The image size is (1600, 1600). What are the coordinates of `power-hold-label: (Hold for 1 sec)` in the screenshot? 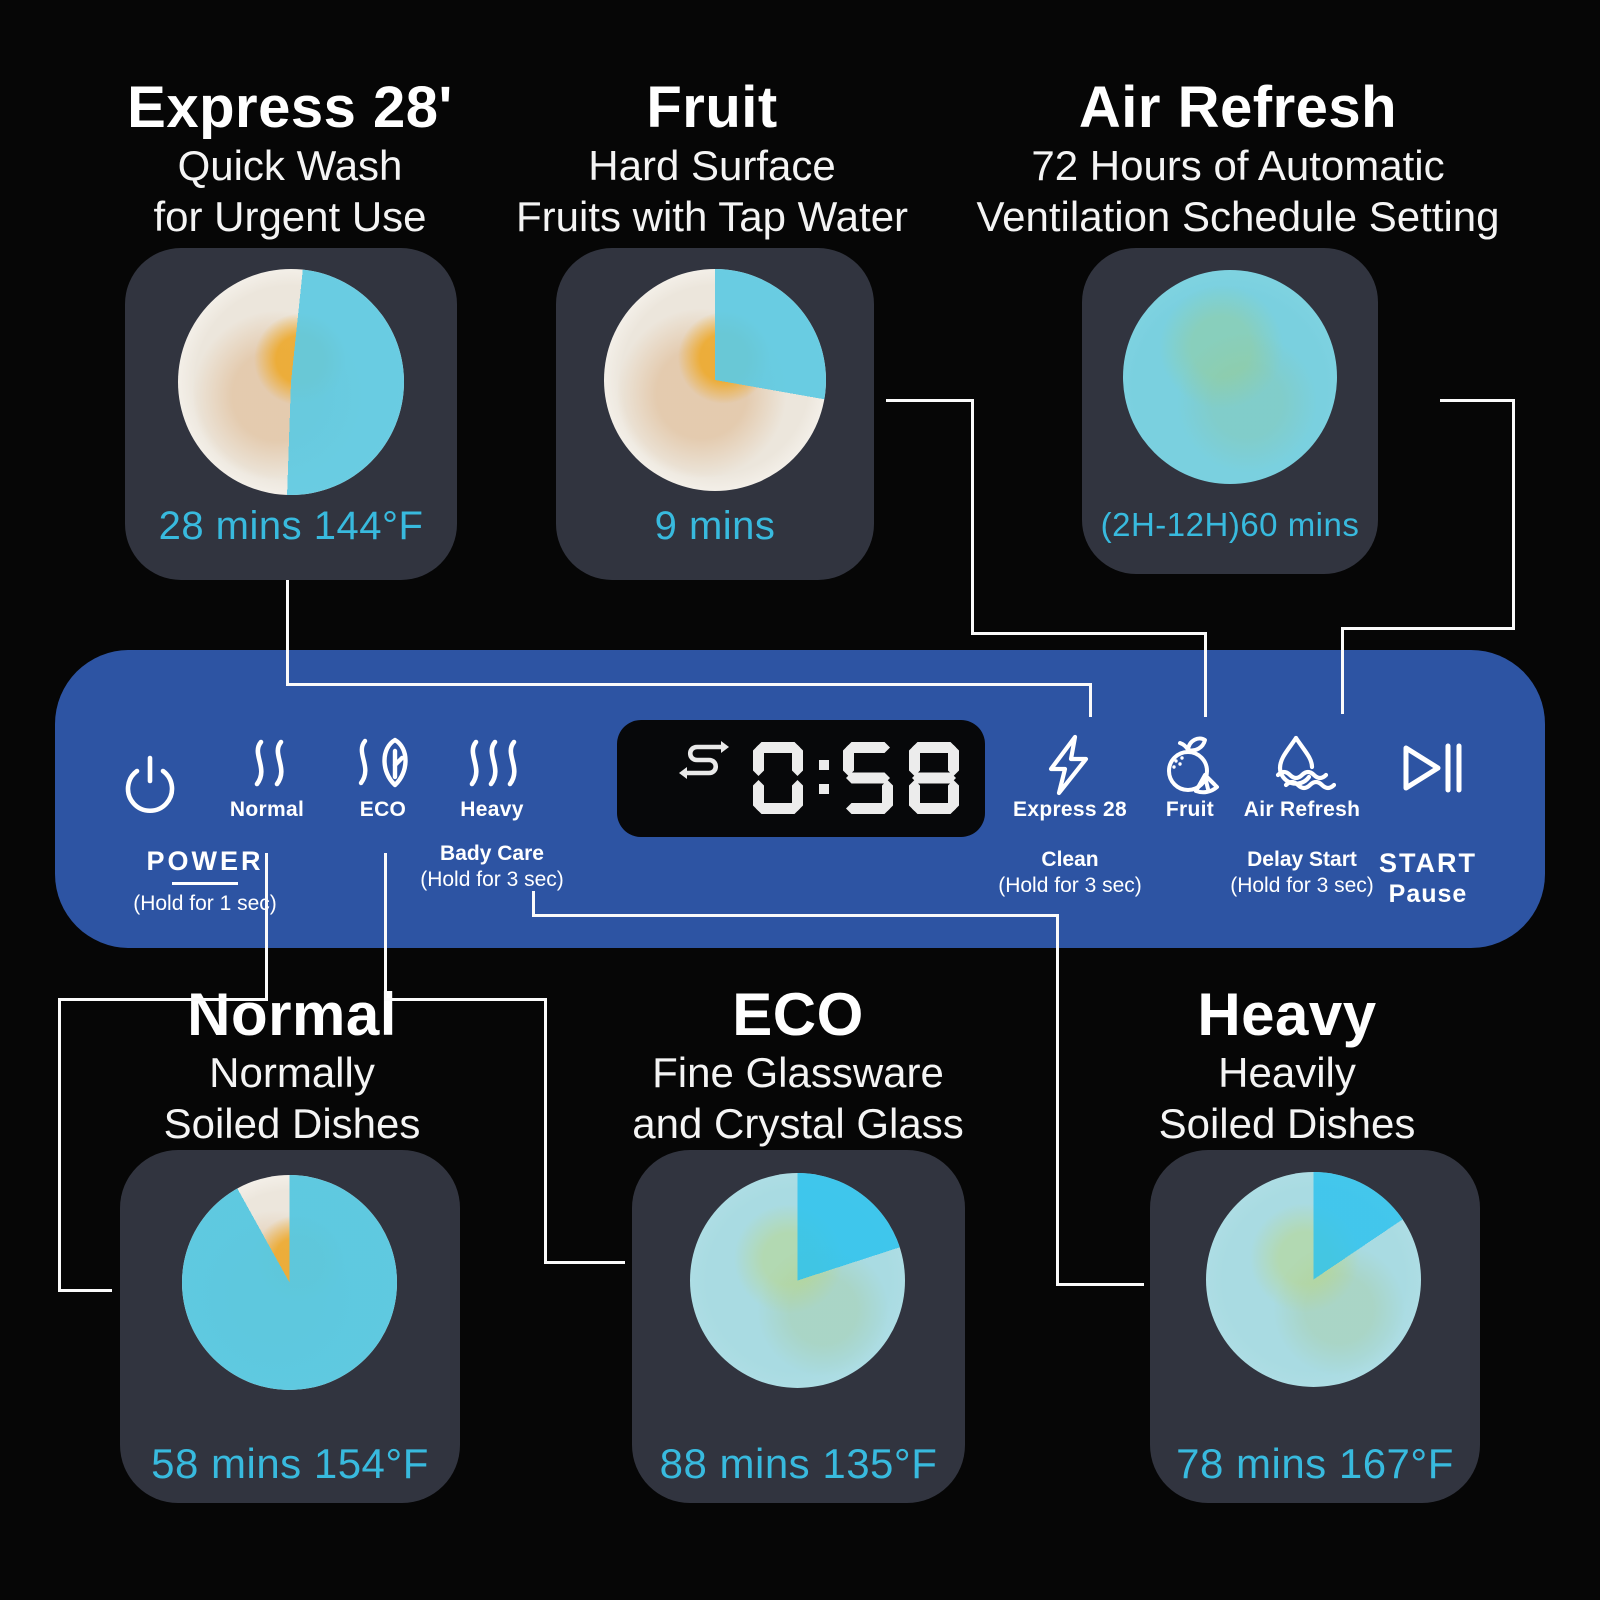 It's located at (205, 903).